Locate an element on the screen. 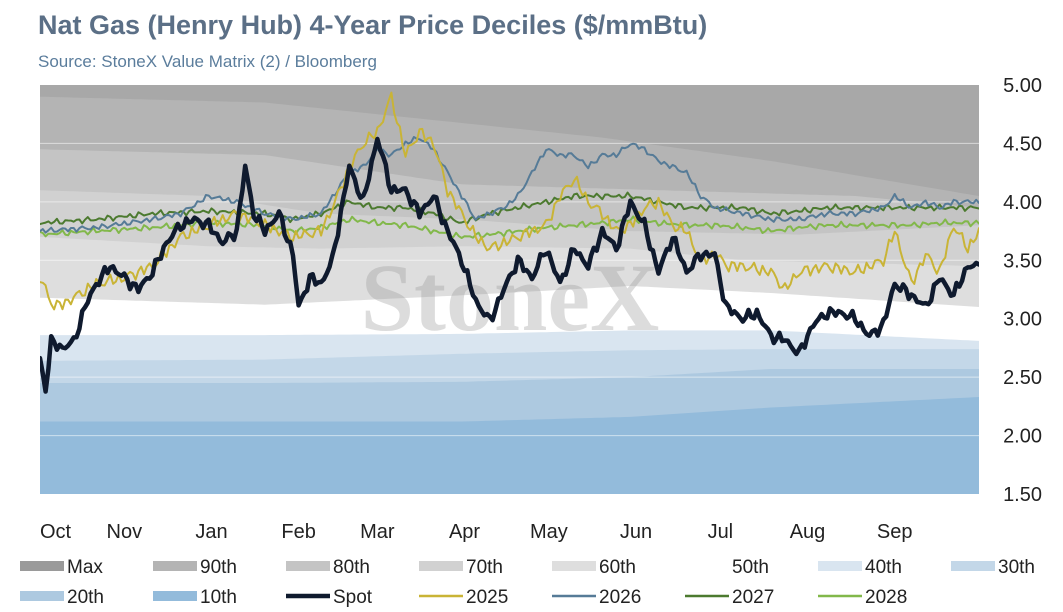 The image size is (1063, 612). series-line-2028 is located at coordinates (509, 227).